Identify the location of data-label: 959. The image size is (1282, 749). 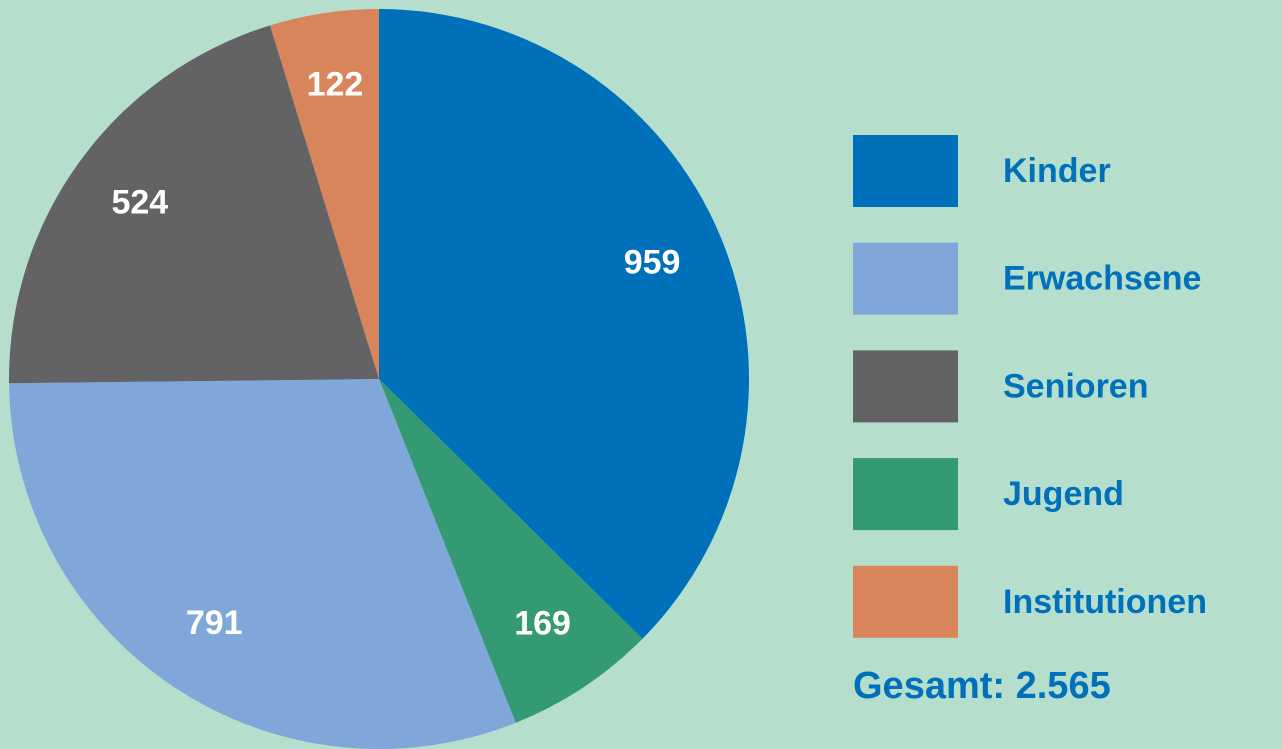
(652, 263).